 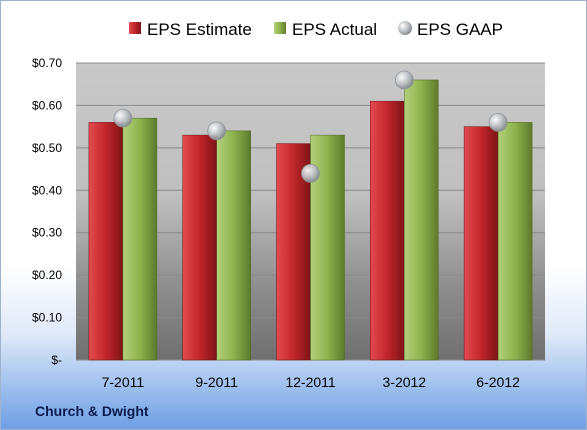 What do you see at coordinates (47, 211) in the screenshot?
I see `y-axis: $- $0.10 $0.20 $0.30 $0.40 $0.50 $0.60 $0.70` at bounding box center [47, 211].